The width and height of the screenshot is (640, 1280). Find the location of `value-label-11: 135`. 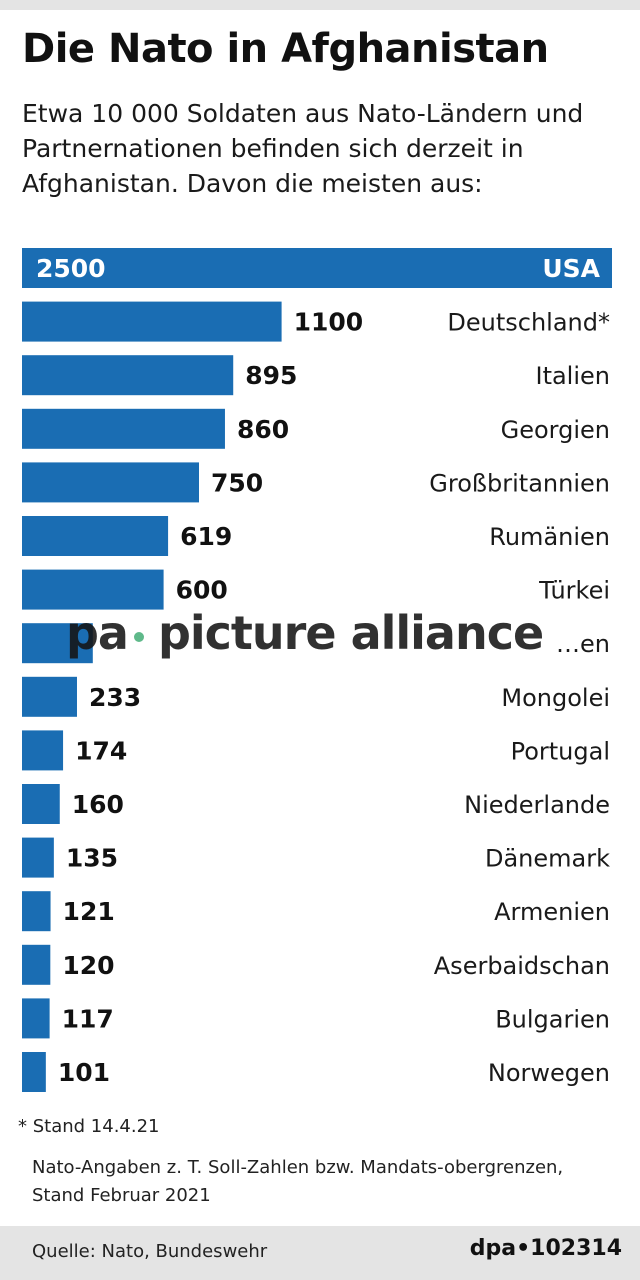

value-label-11: 135 is located at coordinates (92, 858).